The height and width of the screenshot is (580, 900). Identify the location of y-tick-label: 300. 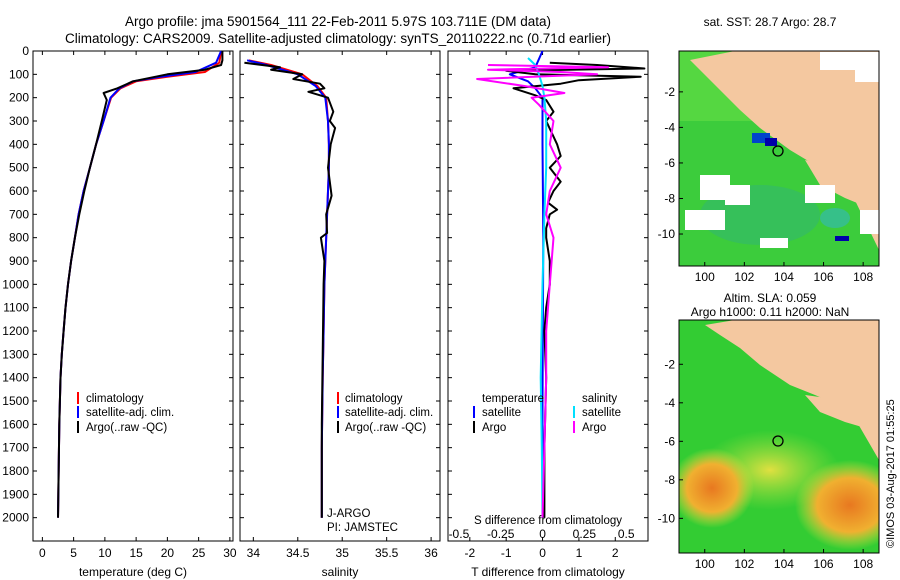
(19, 121).